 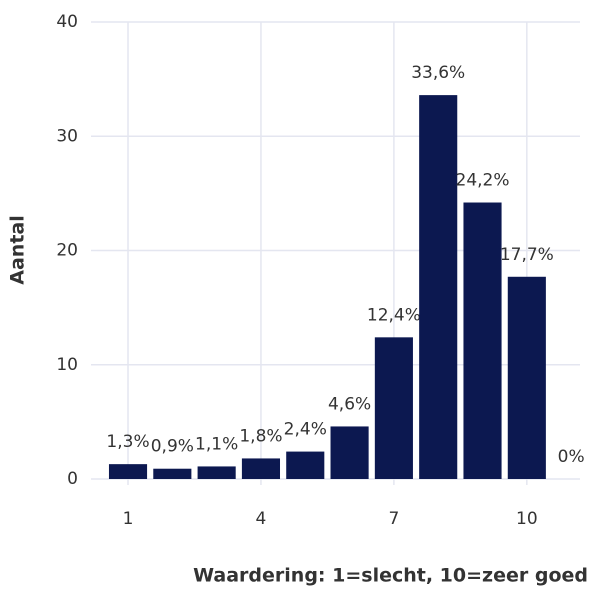 I want to click on data-label: 12,4%, so click(x=394, y=315).